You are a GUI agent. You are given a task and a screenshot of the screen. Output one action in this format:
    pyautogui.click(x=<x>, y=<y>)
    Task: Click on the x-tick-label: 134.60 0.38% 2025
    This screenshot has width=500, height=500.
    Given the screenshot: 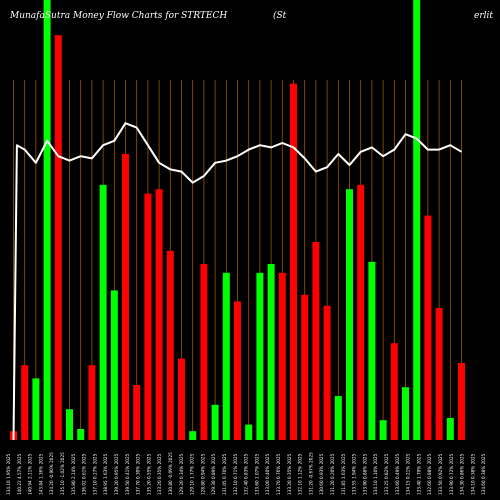 What is the action you would take?
    pyautogui.click(x=483, y=474)
    